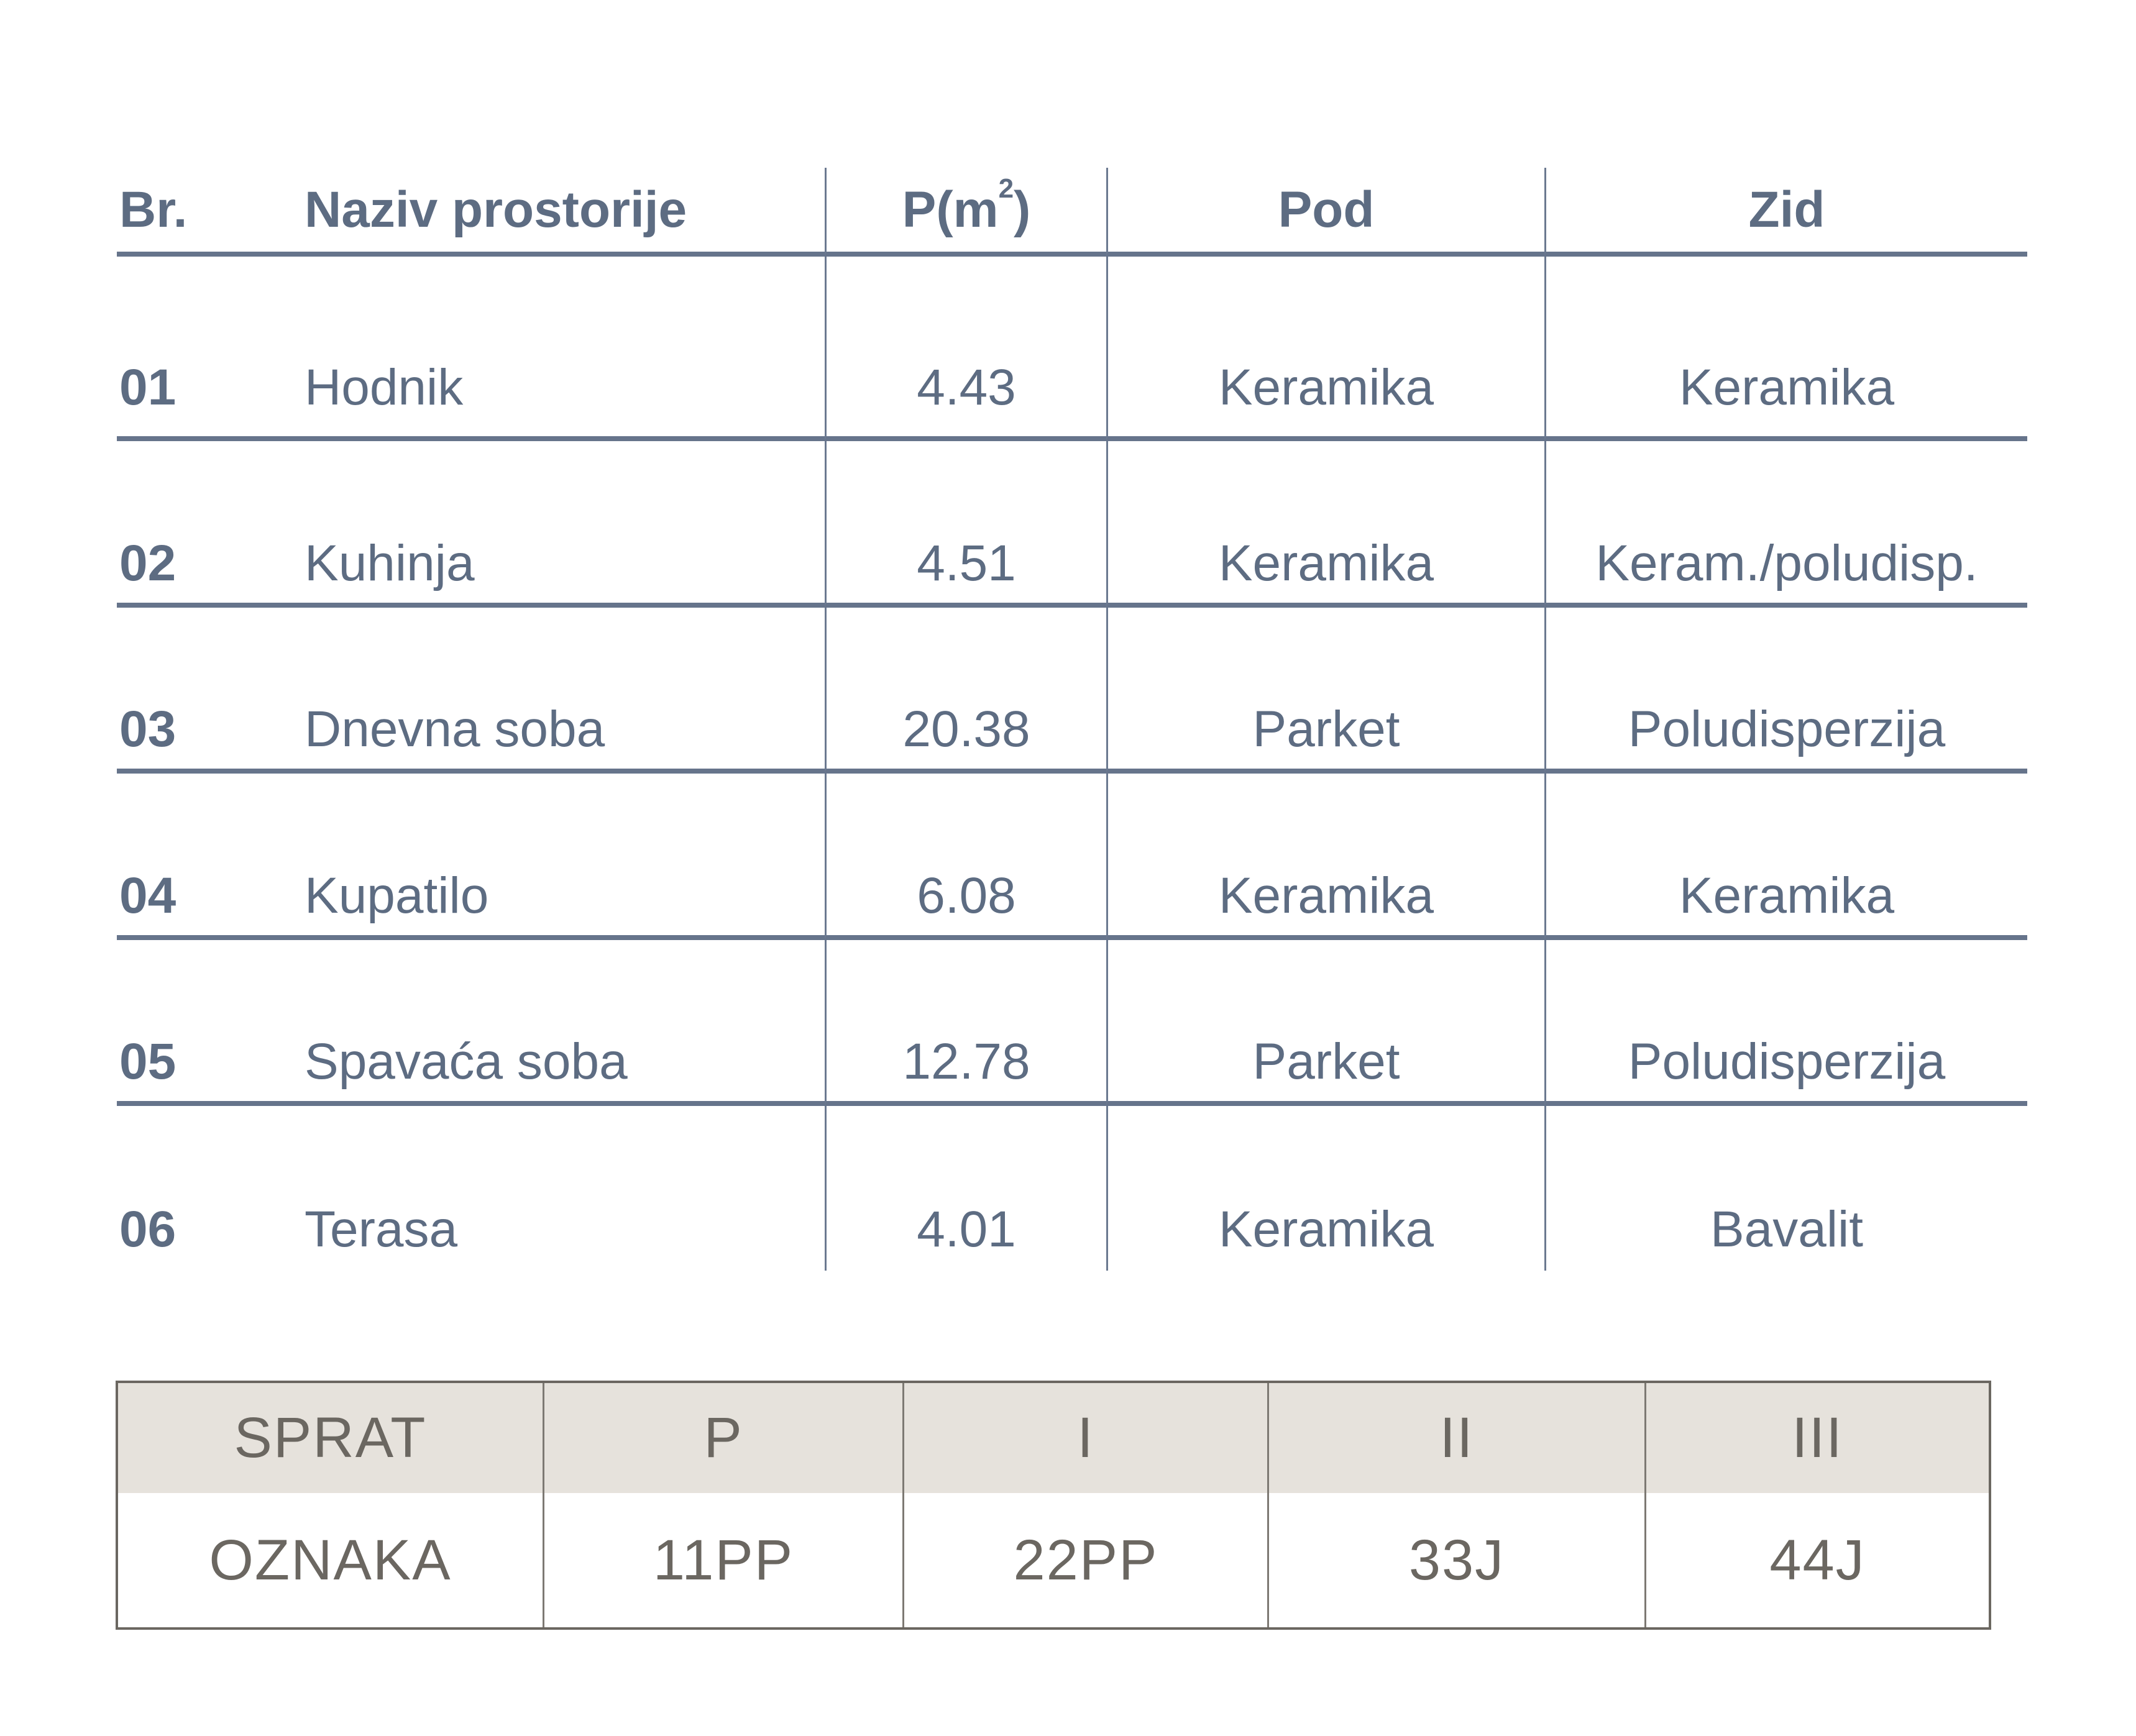 This screenshot has width=2136, height=1736. What do you see at coordinates (1325, 349) in the screenshot?
I see `room-row-01-floor: Keramika` at bounding box center [1325, 349].